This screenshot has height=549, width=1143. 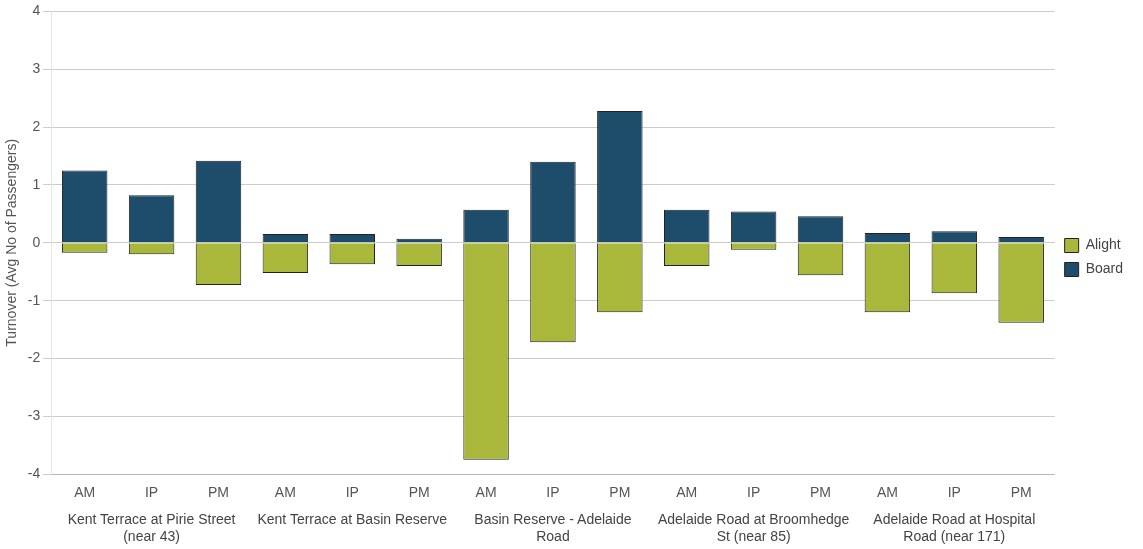 What do you see at coordinates (34, 415) in the screenshot?
I see `y-tick-label: -3` at bounding box center [34, 415].